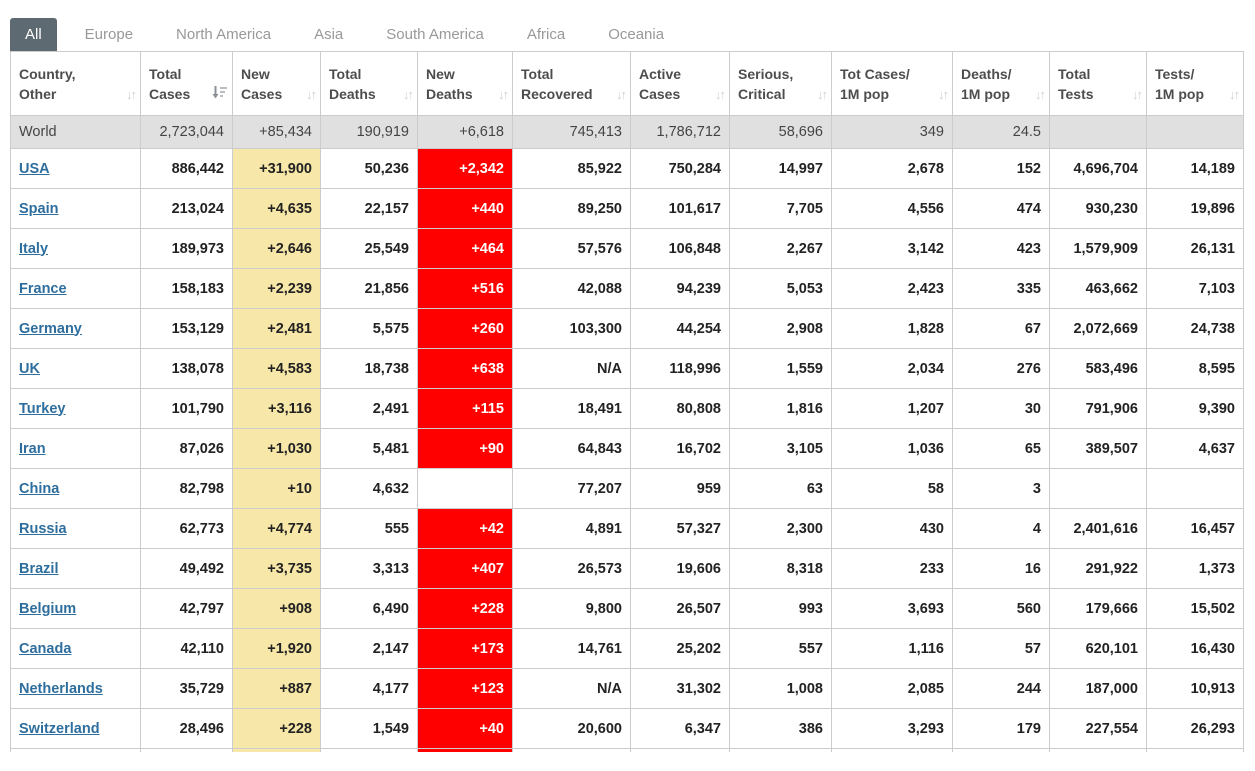 The height and width of the screenshot is (771, 1255). What do you see at coordinates (1098, 208) in the screenshot?
I see `cell-total-tests: 930,230` at bounding box center [1098, 208].